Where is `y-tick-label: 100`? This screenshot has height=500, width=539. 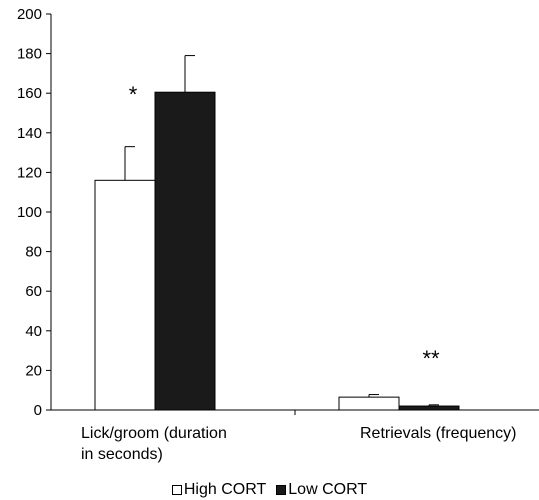 y-tick-label: 100 is located at coordinates (29, 212).